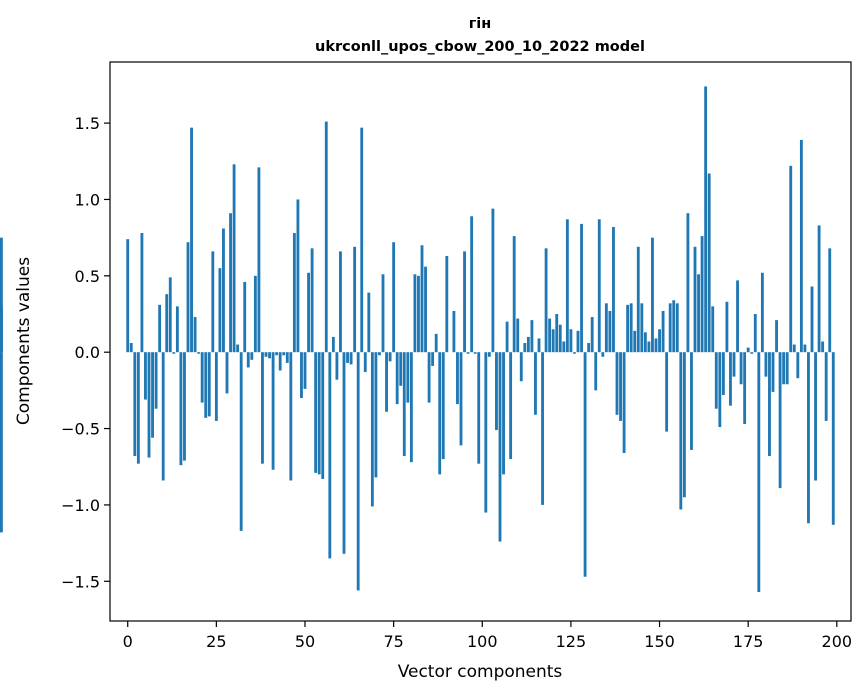 This screenshot has width=867, height=696. Describe the element at coordinates (480, 47) in the screenshot. I see `chart-title-line-2: ukrconll_upos_cbow_200_10_2022 model` at that location.